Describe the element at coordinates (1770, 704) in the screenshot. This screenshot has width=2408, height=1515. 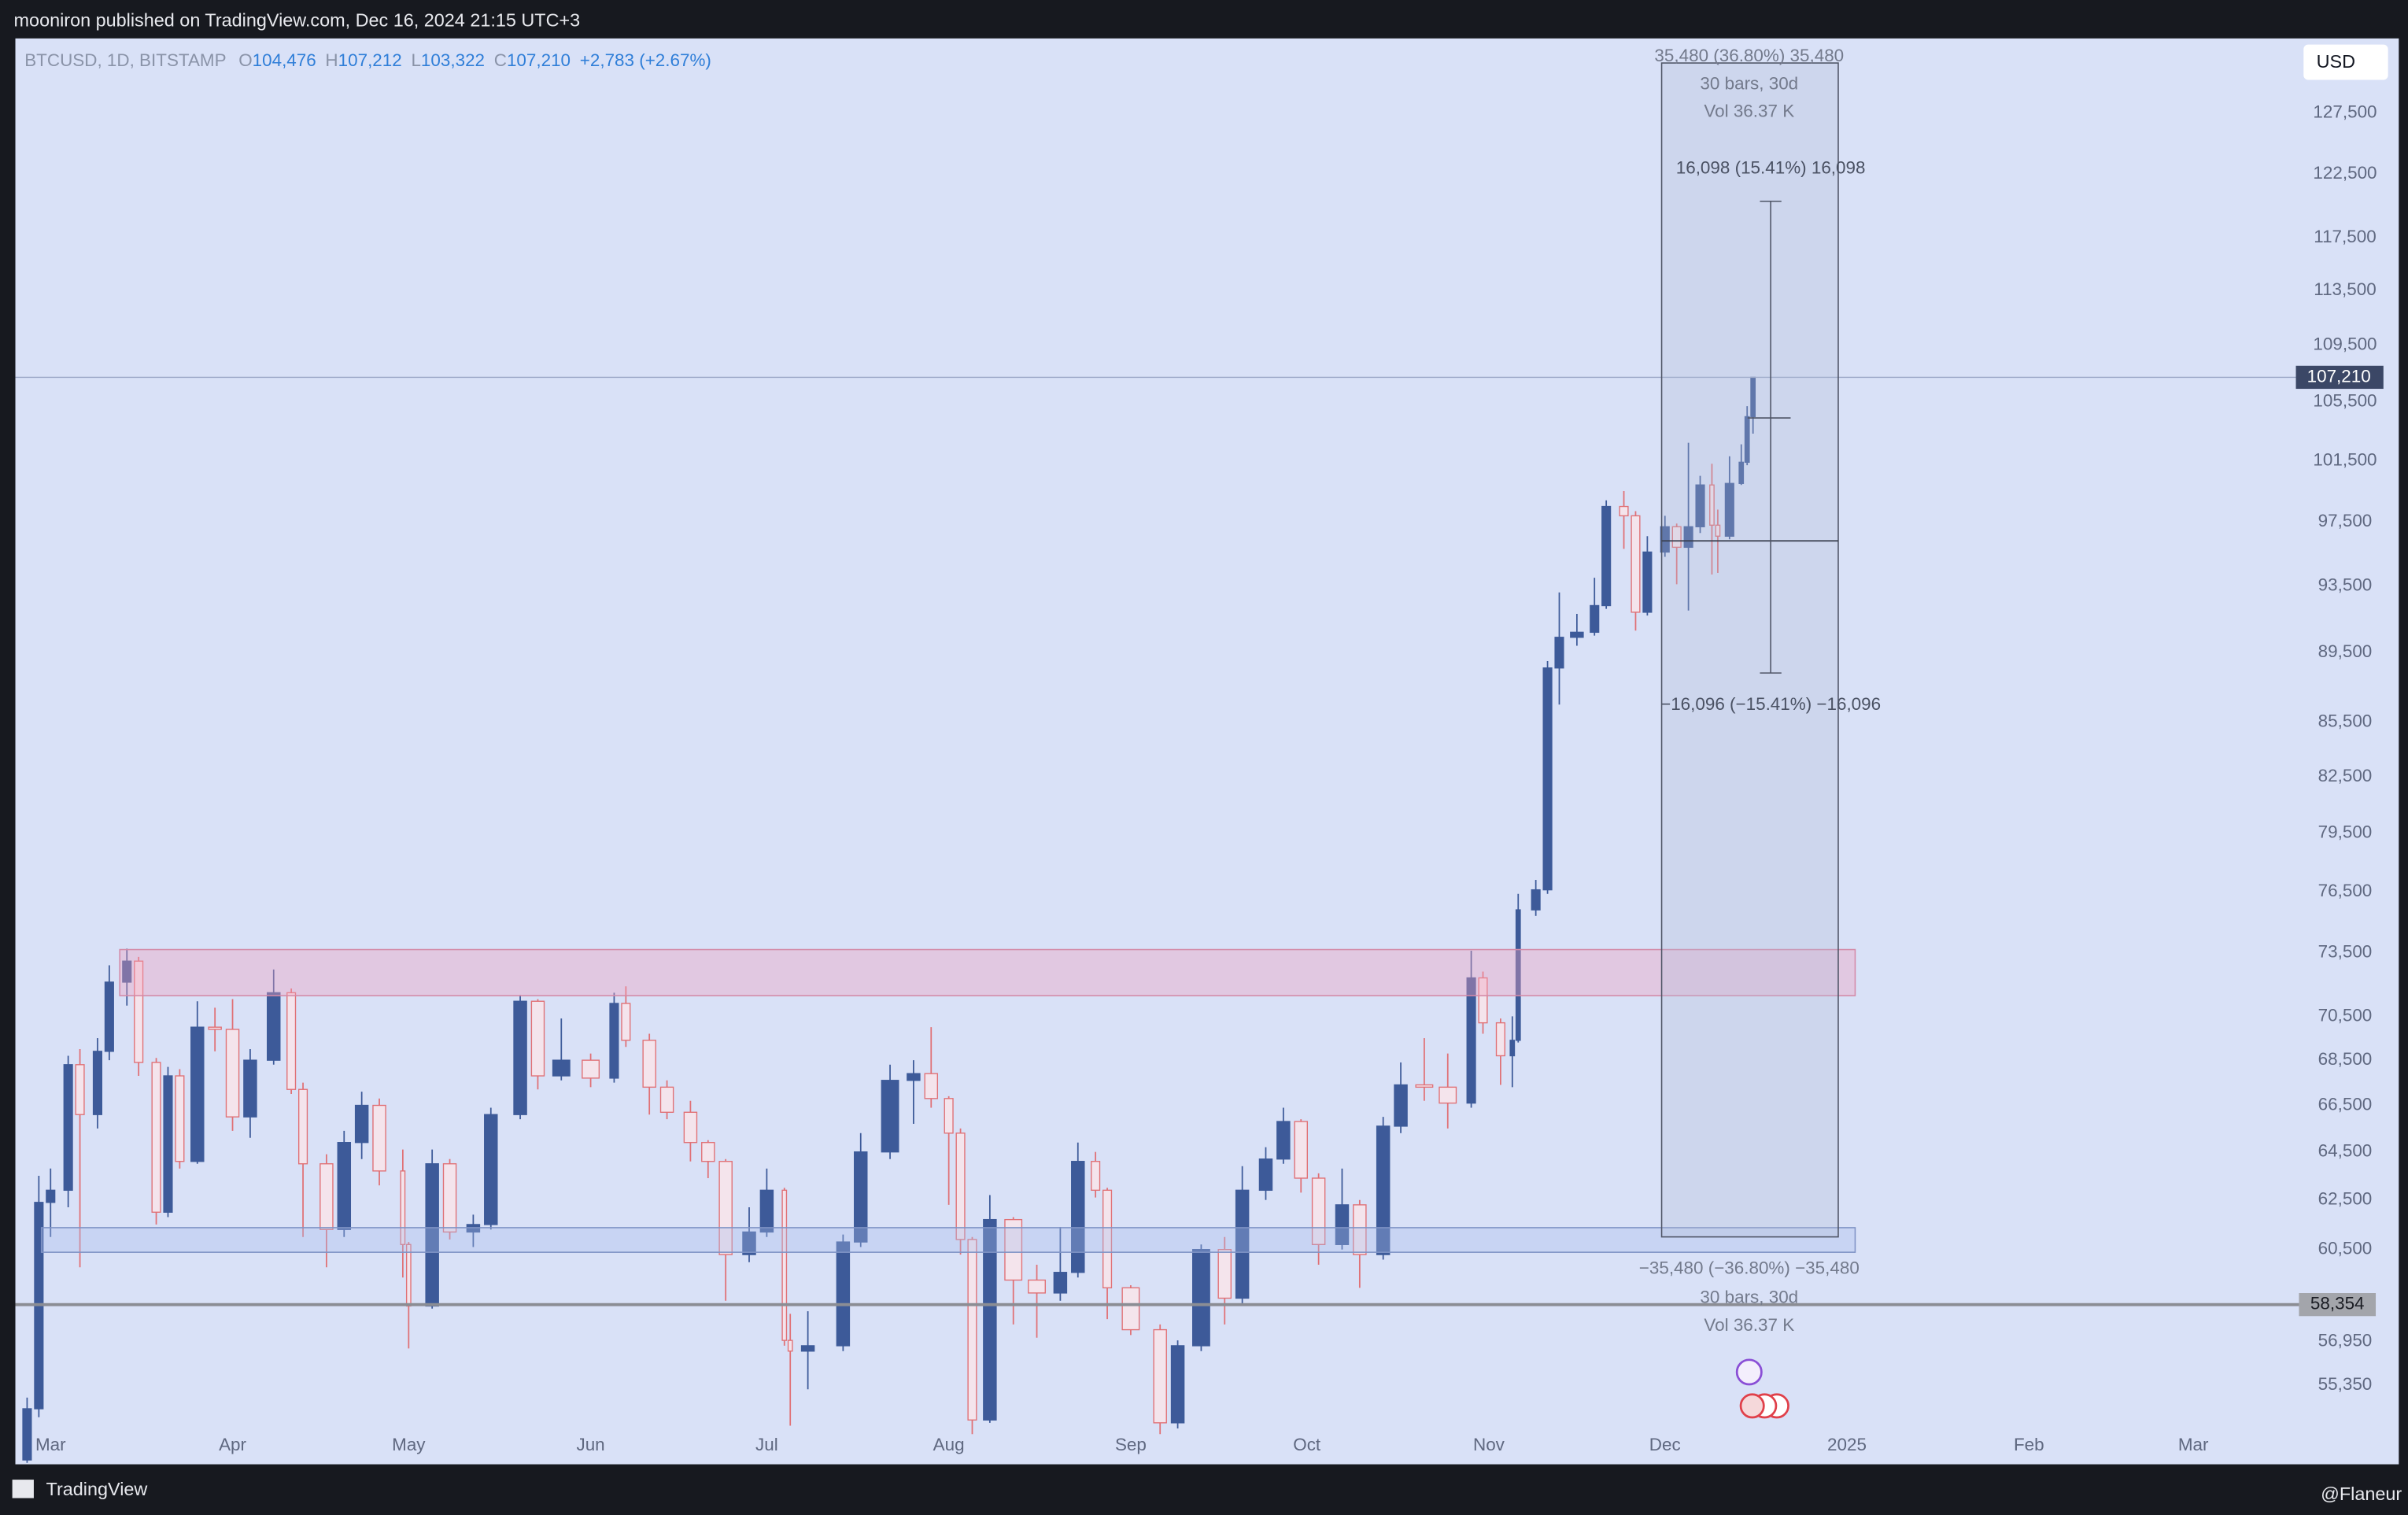
I see `measure-label: −16,096 (−15.41%) −16,096` at that location.